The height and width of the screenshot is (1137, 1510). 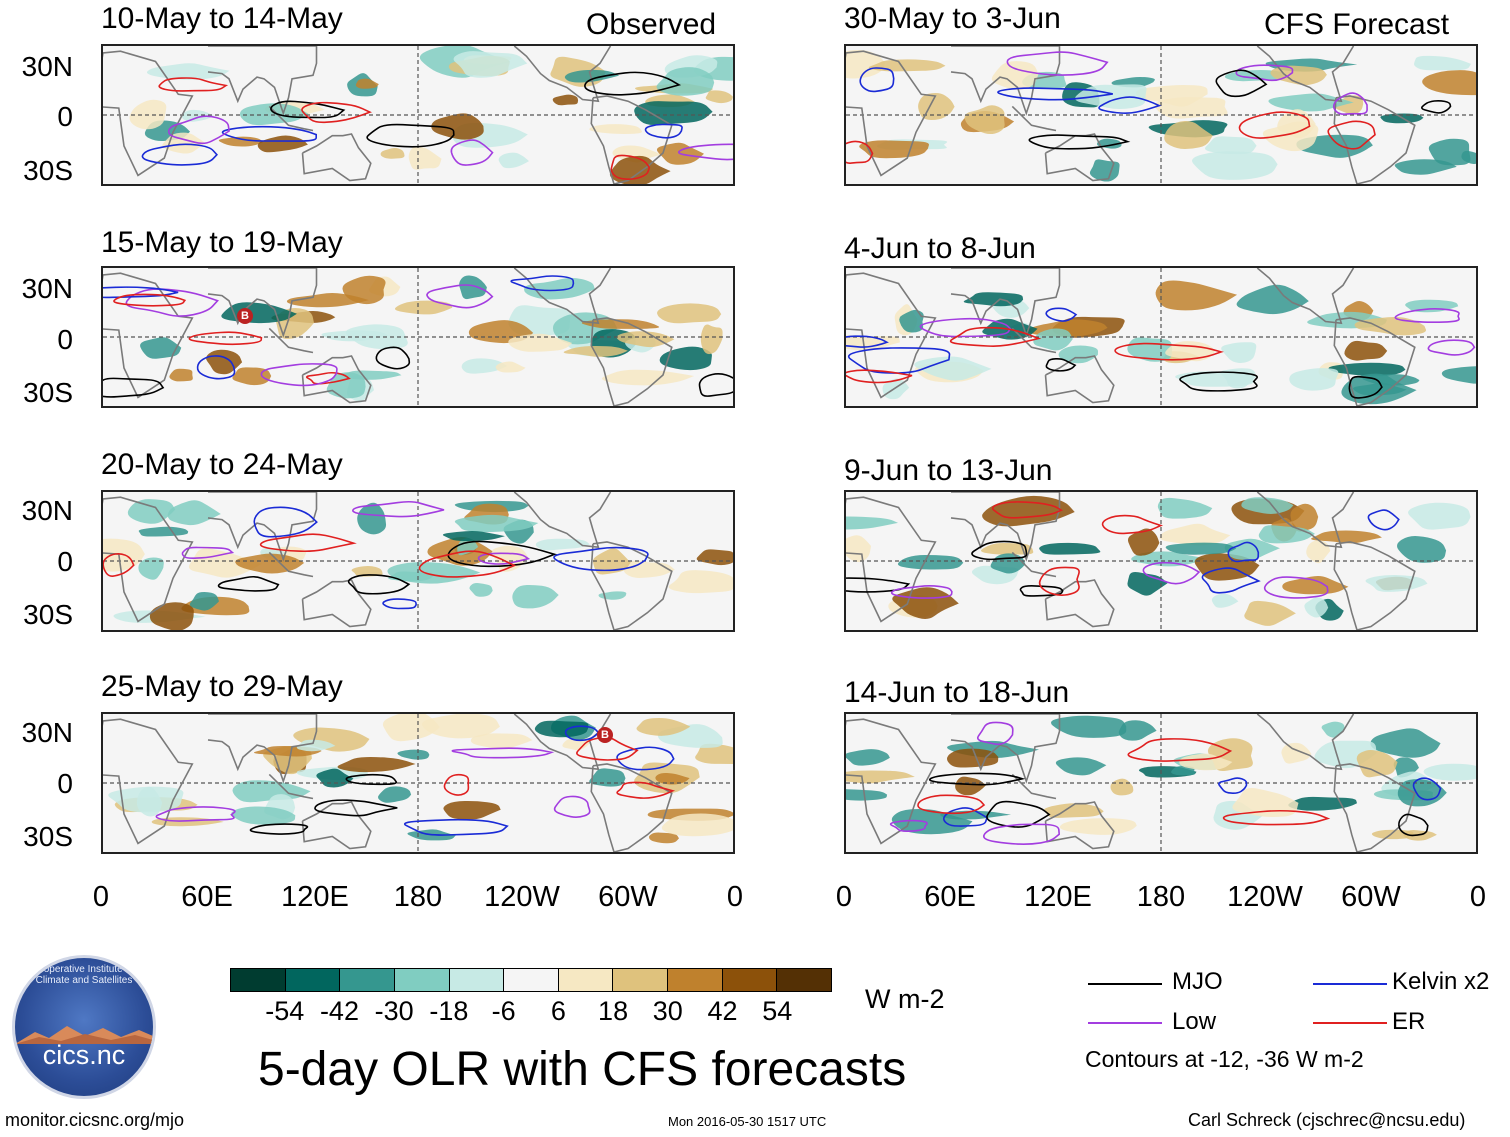 I want to click on panel-title-fcst-3: 9-Jun to 13-Jun, so click(x=948, y=470).